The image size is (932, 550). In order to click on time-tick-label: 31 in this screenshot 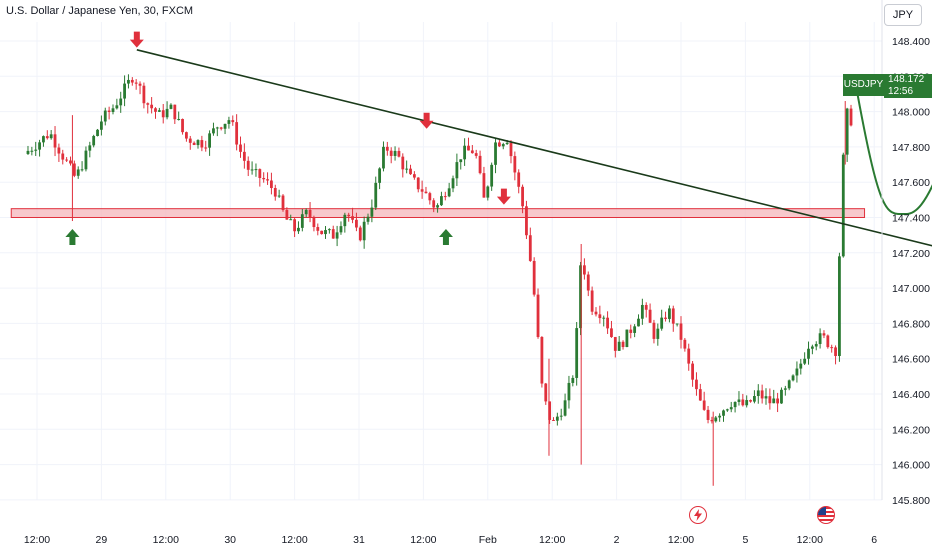, I will do `click(359, 540)`.